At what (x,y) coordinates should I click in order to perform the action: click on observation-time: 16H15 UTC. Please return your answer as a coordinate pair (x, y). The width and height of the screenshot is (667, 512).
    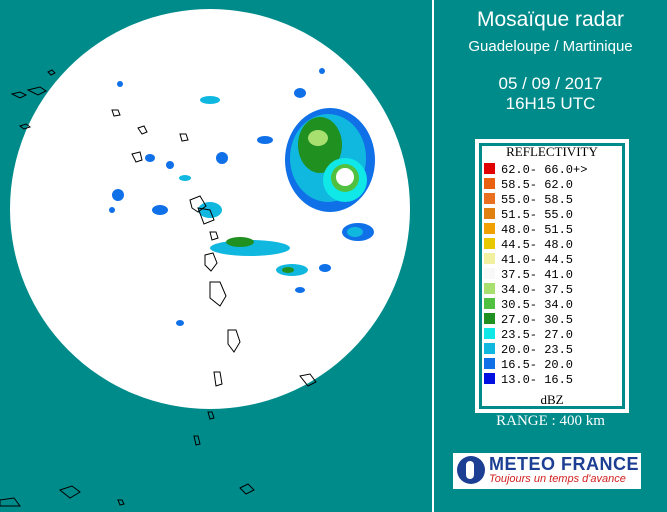
    Looking at the image, I should click on (550, 103).